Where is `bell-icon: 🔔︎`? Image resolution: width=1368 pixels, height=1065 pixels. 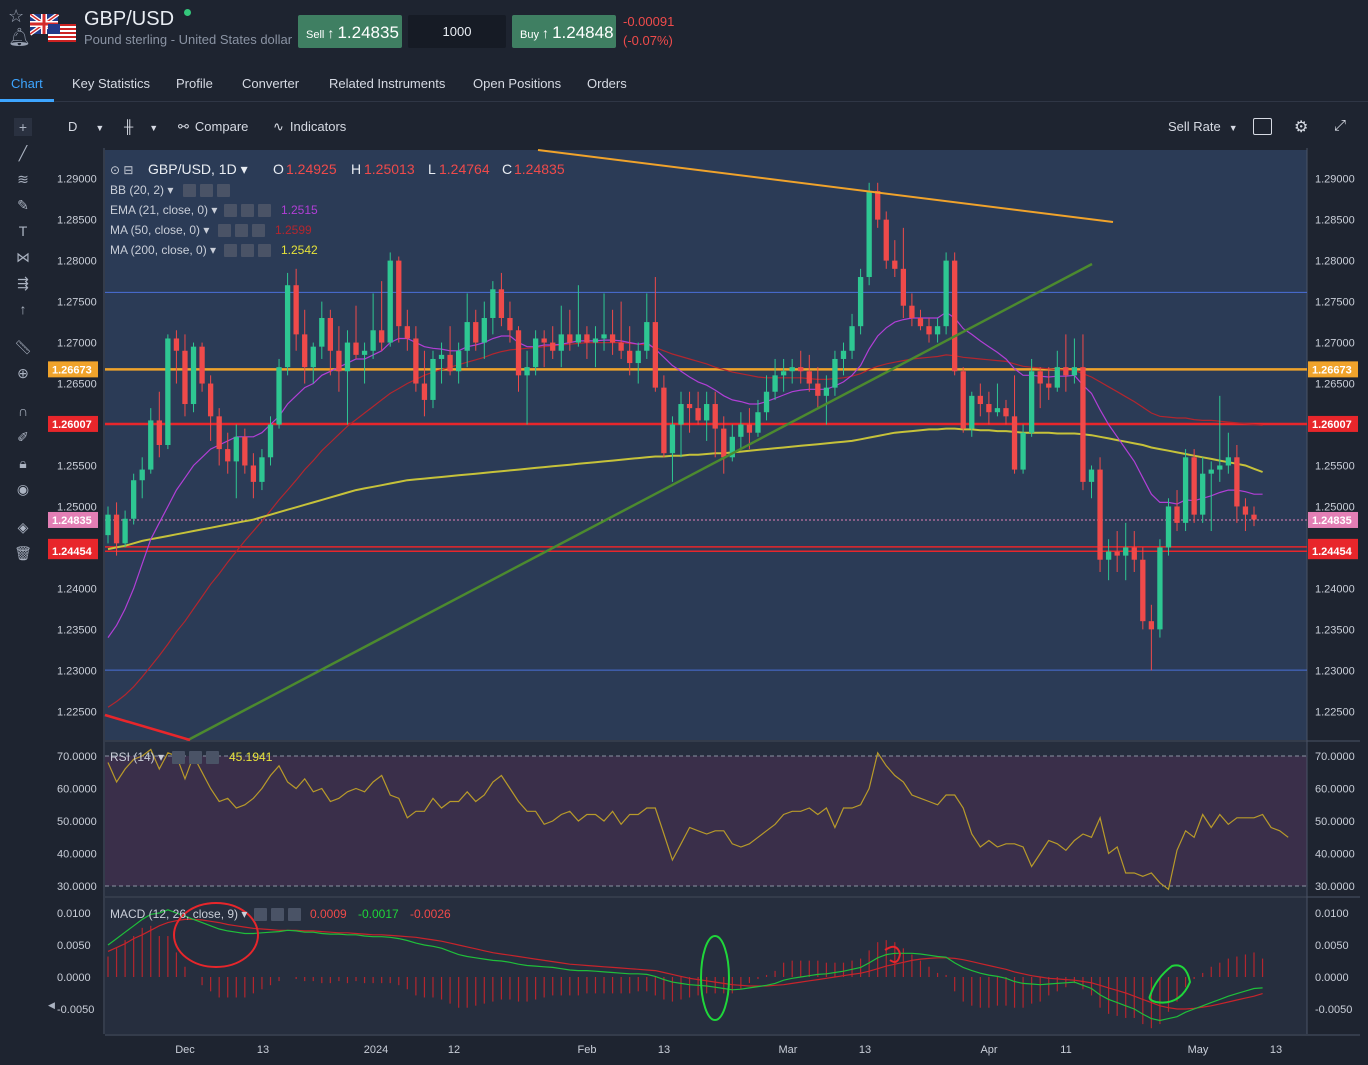 bell-icon: 🔔︎ is located at coordinates (19, 37).